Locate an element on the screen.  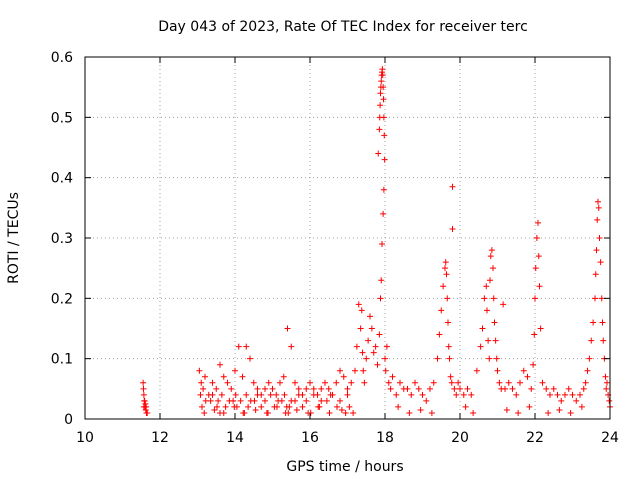
y-tick-label: 0.1 is located at coordinates (62, 360).